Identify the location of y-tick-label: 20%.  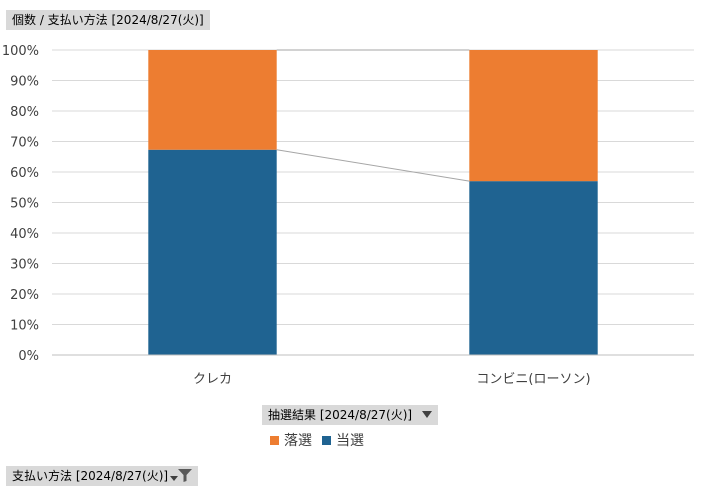
(24, 295).